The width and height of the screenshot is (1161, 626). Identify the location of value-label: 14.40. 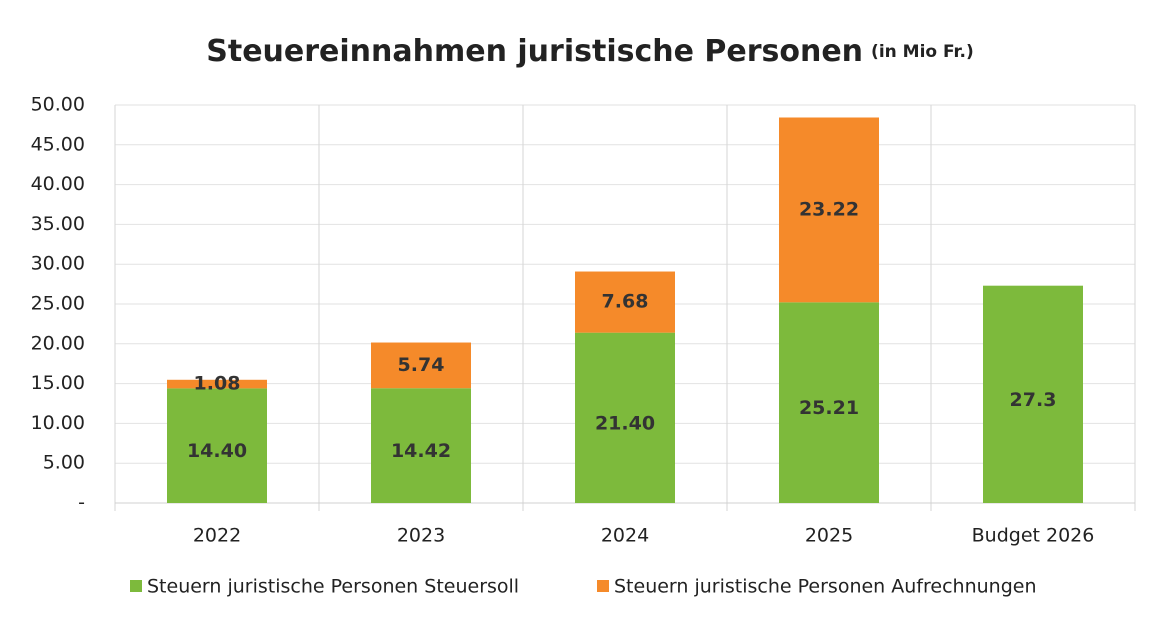
(217, 451).